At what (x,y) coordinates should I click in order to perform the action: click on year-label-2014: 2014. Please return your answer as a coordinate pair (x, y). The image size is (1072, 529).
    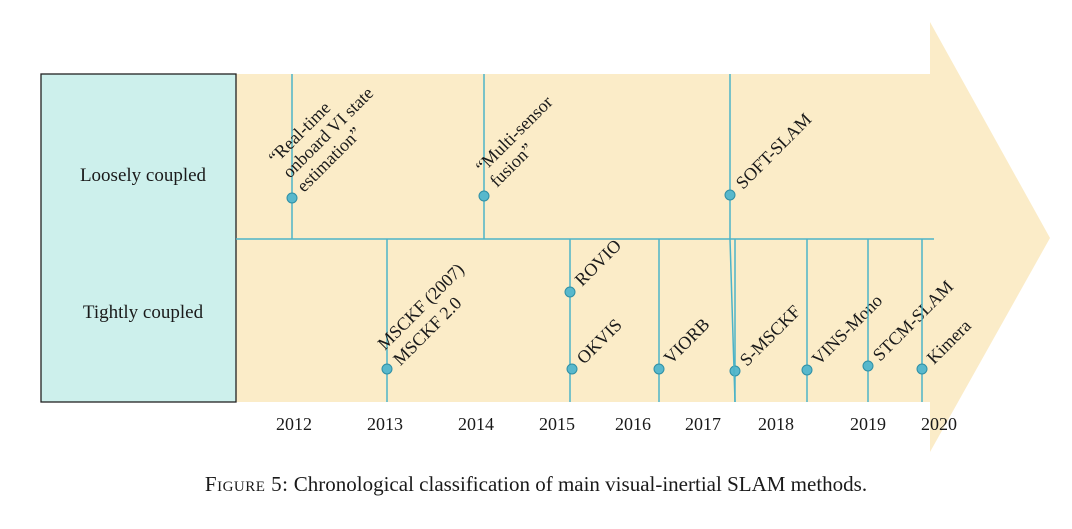
    Looking at the image, I should click on (476, 424).